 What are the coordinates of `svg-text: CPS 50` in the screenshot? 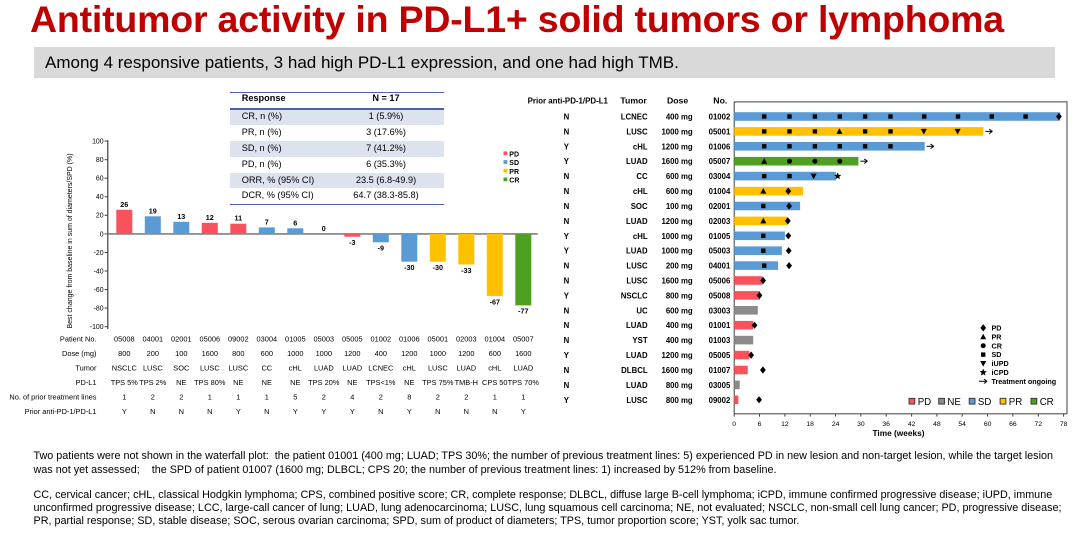 It's located at (494, 382).